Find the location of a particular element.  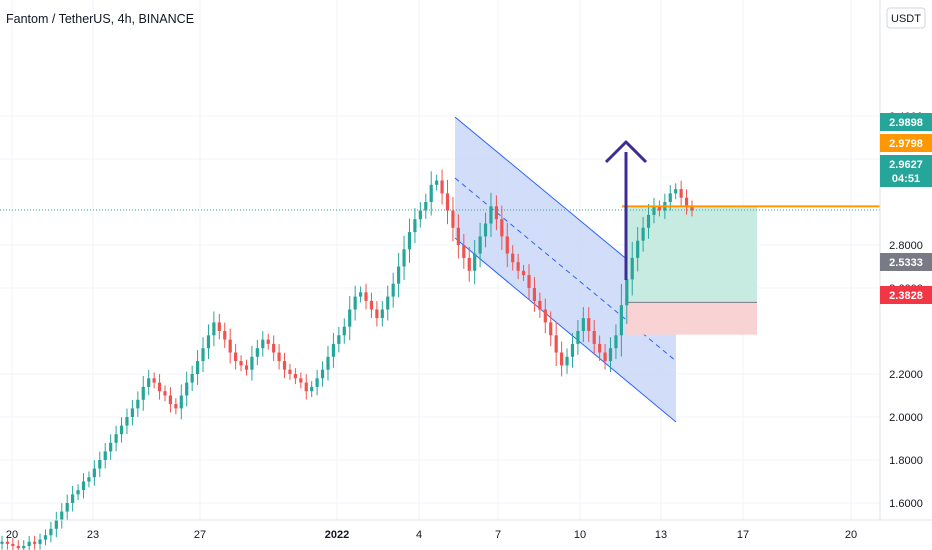

channel-lower-line is located at coordinates (565, 330).